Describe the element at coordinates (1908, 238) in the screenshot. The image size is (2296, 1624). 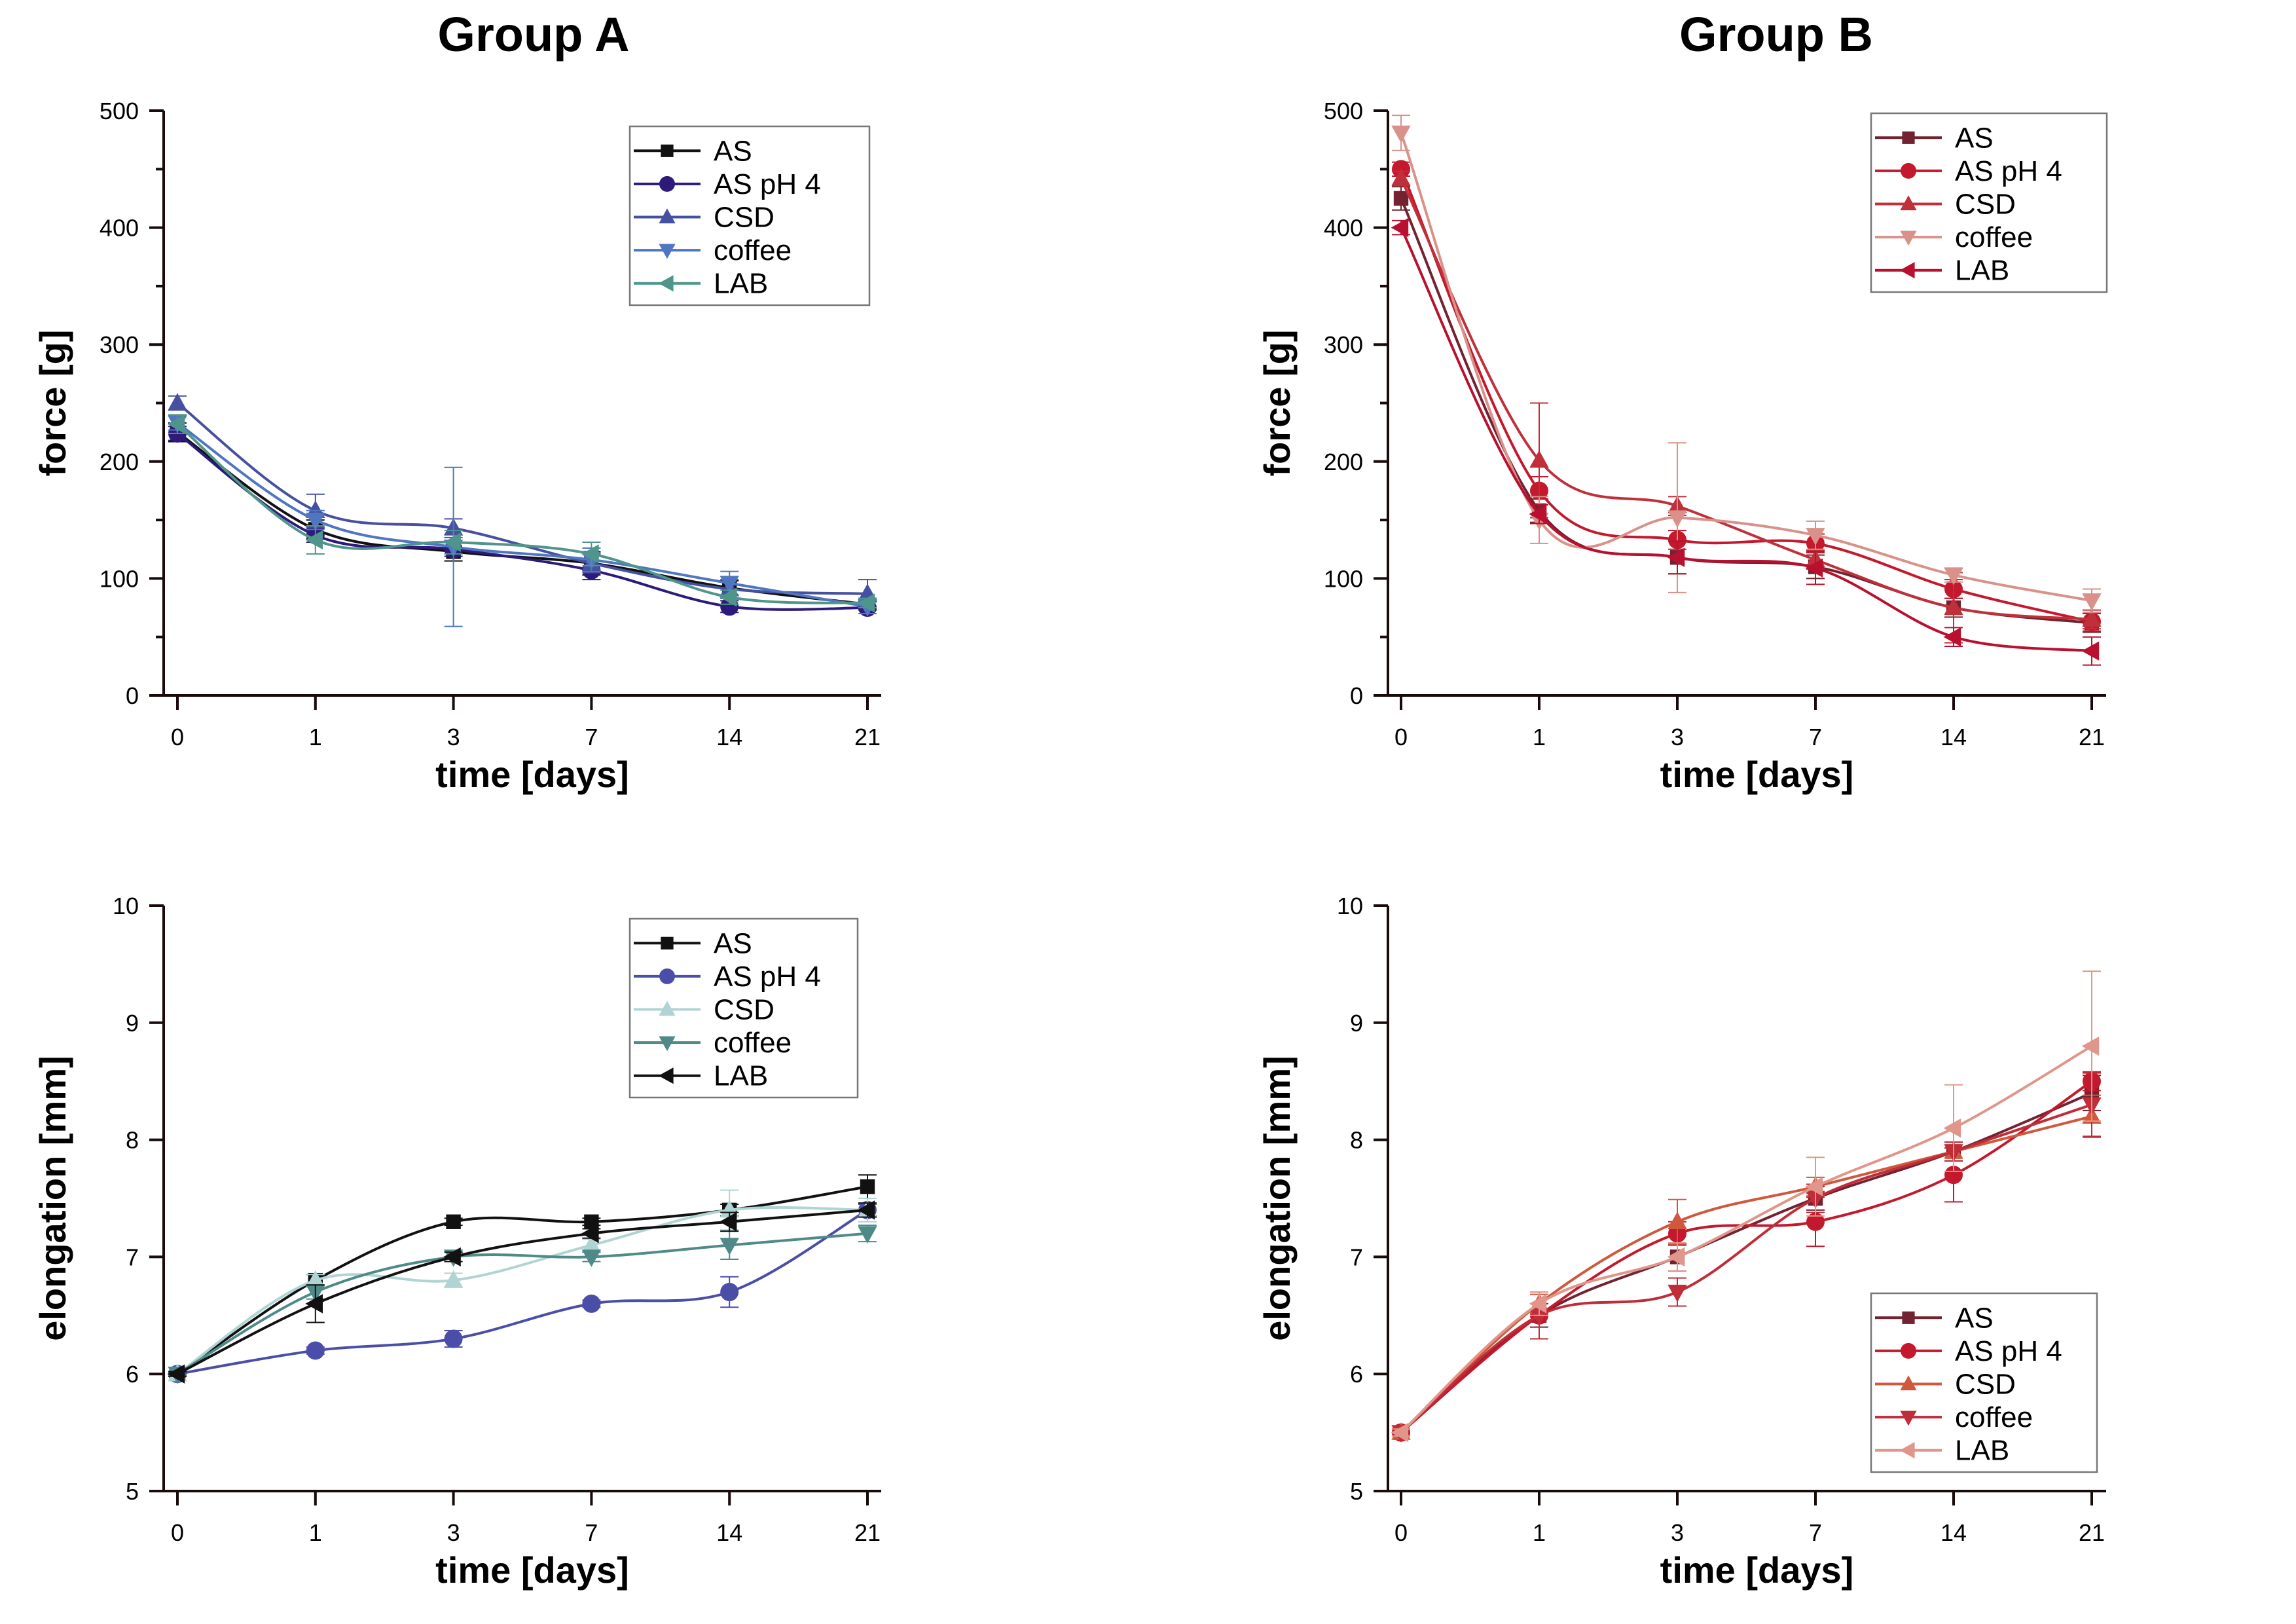
I see `legend-marker-triangle-down-icon` at that location.